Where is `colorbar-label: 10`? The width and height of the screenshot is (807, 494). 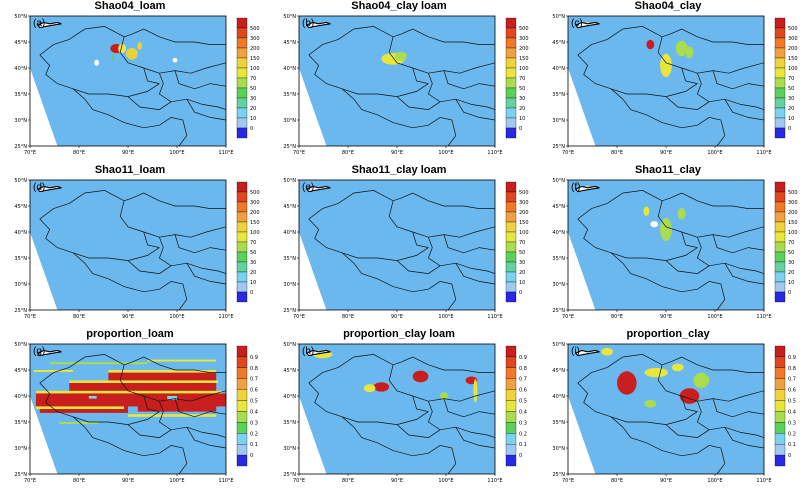
colorbar-label: 10 is located at coordinates (522, 283).